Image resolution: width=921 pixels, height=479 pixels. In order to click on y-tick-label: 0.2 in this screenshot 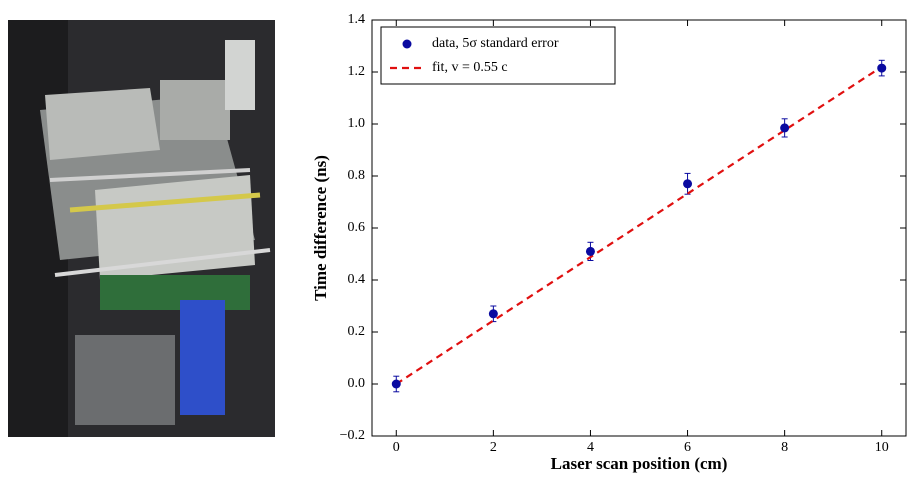, I will do `click(357, 331)`.